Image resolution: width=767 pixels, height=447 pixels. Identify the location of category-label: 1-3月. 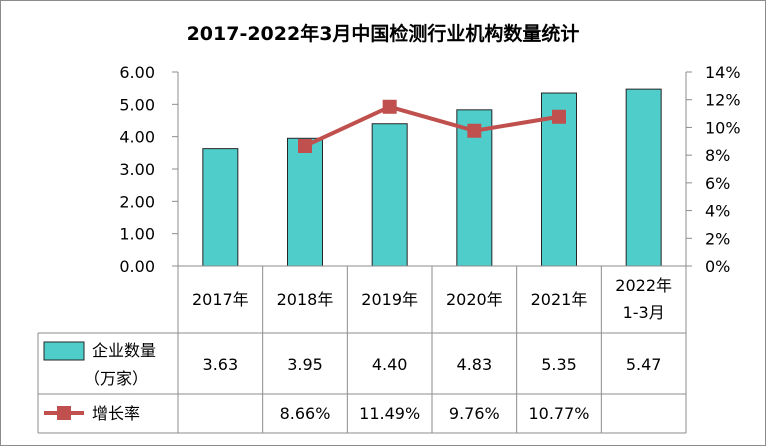
(644, 312).